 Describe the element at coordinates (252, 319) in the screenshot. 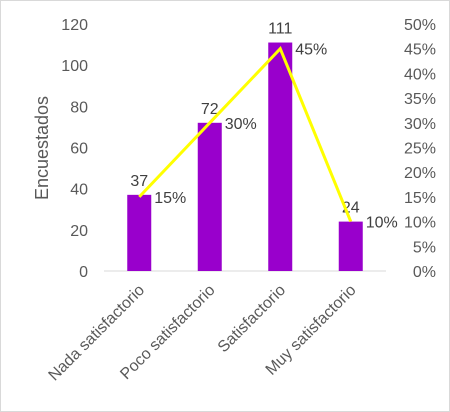

I see `x-category-label: Satisfactorio` at that location.